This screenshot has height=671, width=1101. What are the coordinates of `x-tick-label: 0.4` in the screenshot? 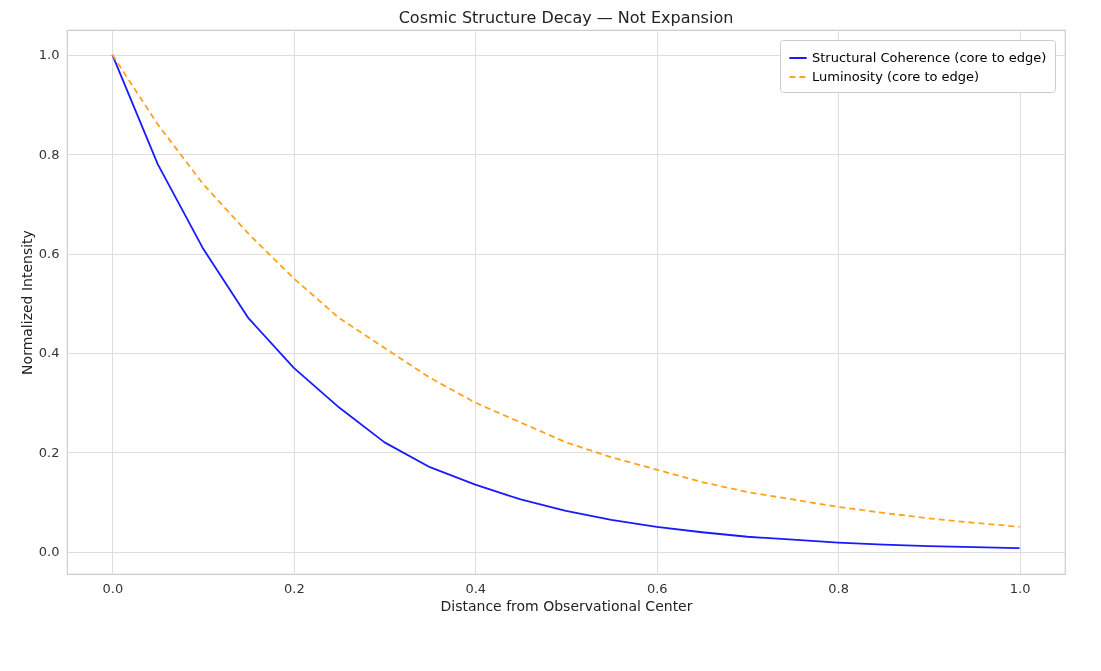 It's located at (476, 588).